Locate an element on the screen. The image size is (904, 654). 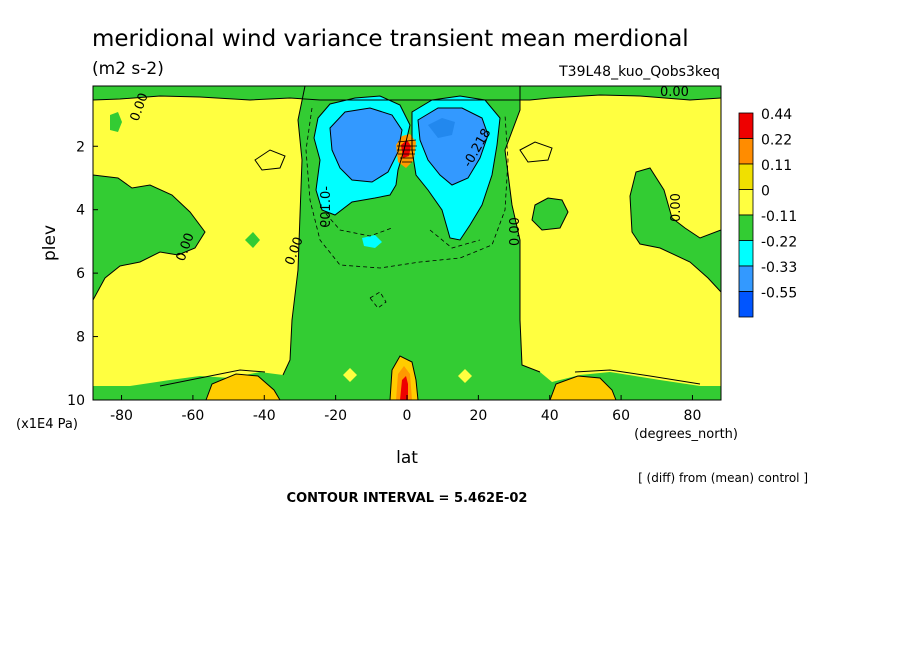
y-tick-label: 4 is located at coordinates (80, 211).